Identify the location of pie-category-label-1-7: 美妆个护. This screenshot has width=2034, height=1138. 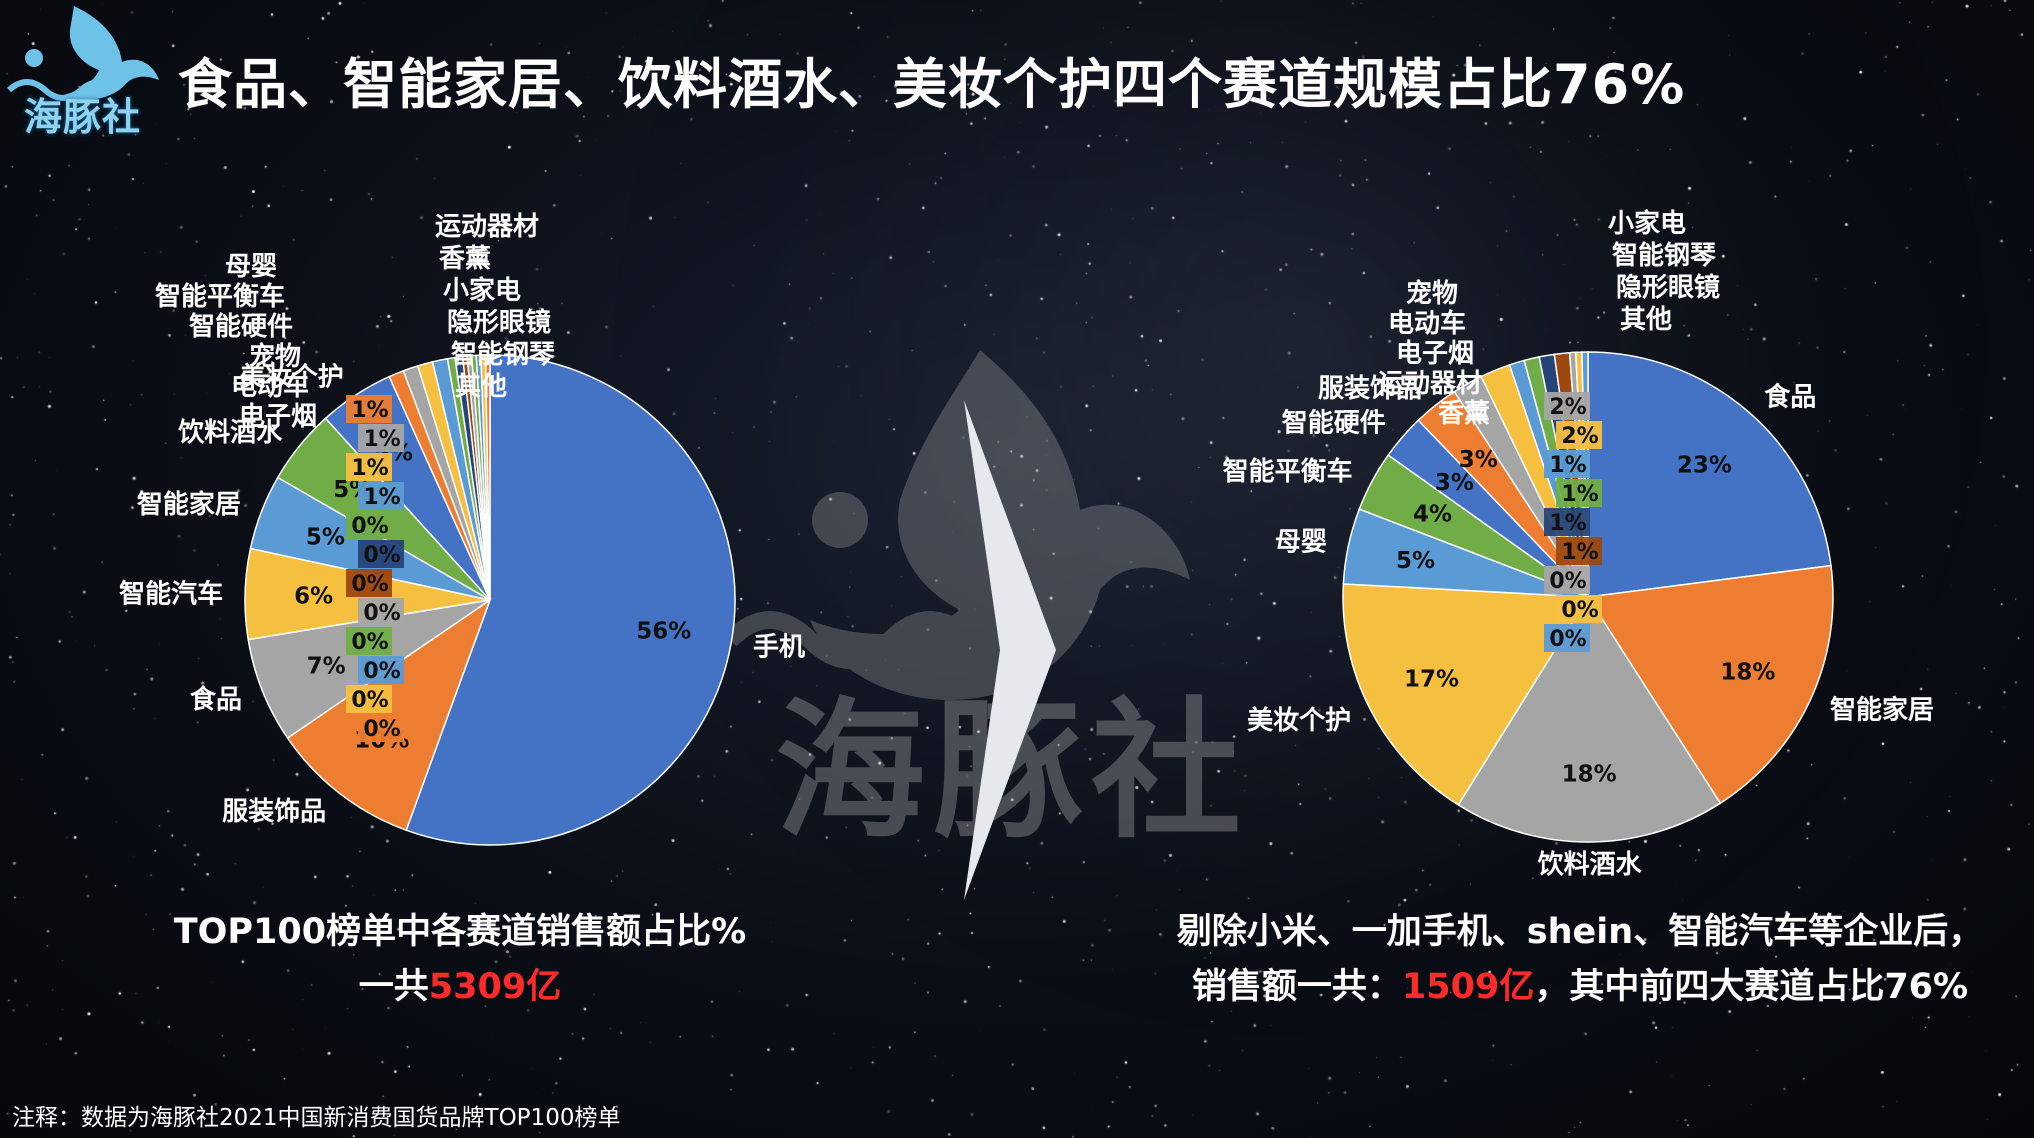
(292, 377).